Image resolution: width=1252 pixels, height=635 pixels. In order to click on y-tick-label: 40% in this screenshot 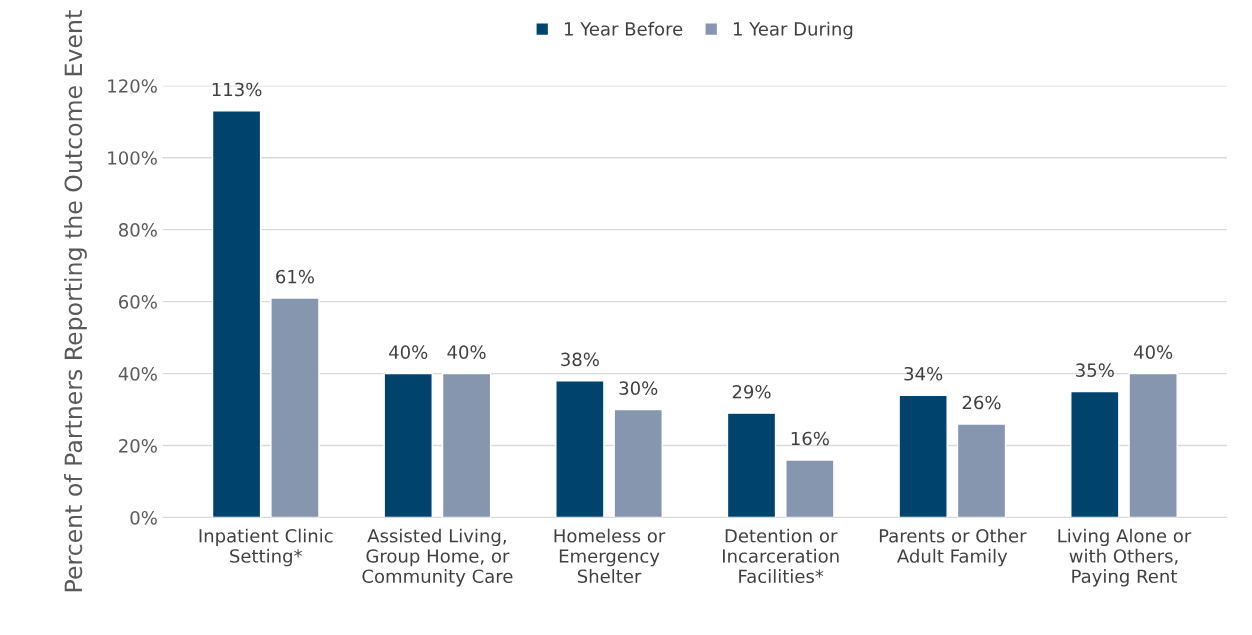, I will do `click(137, 374)`.